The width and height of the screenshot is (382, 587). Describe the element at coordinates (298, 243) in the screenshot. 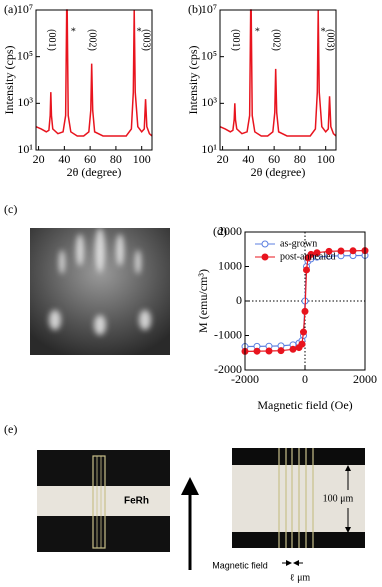

I see `legend-label: as-grown` at that location.